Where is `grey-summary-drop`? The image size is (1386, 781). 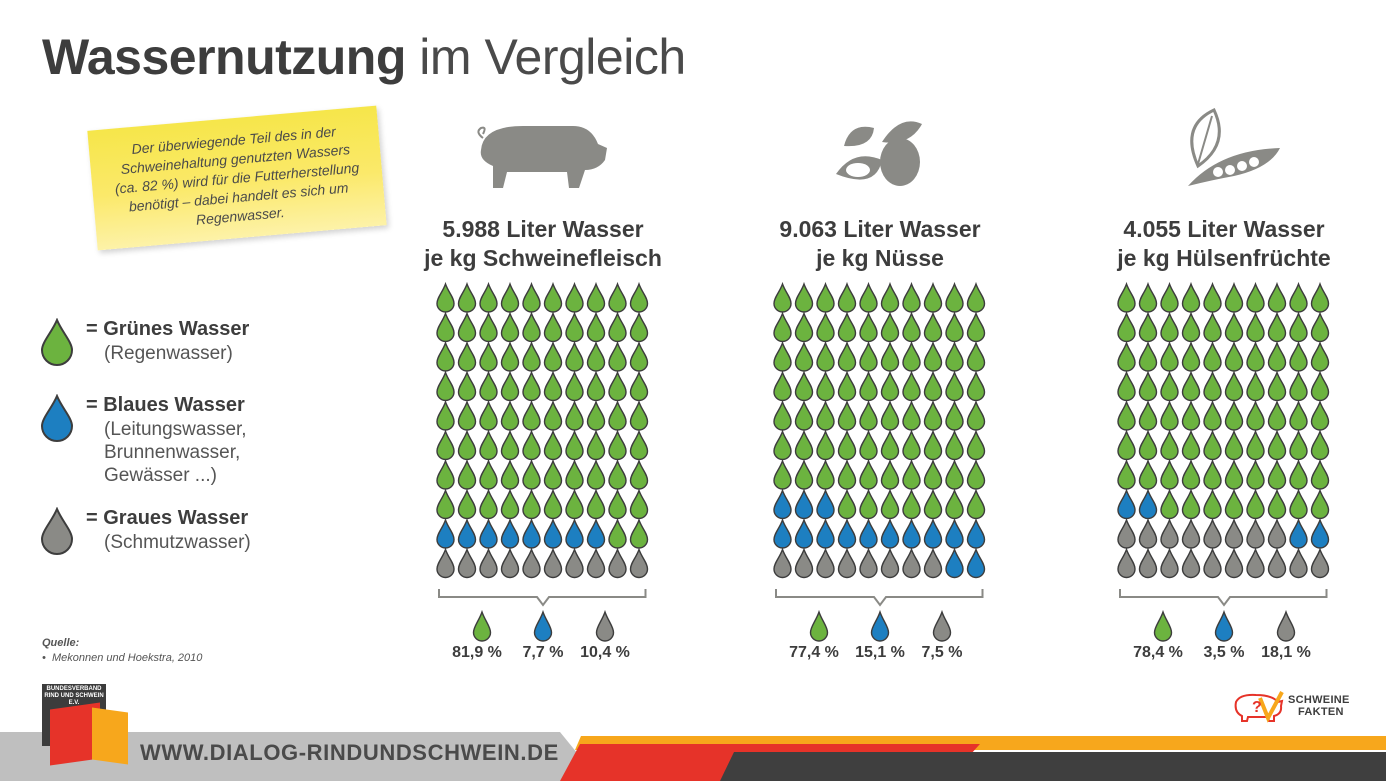
grey-summary-drop is located at coordinates (605, 625).